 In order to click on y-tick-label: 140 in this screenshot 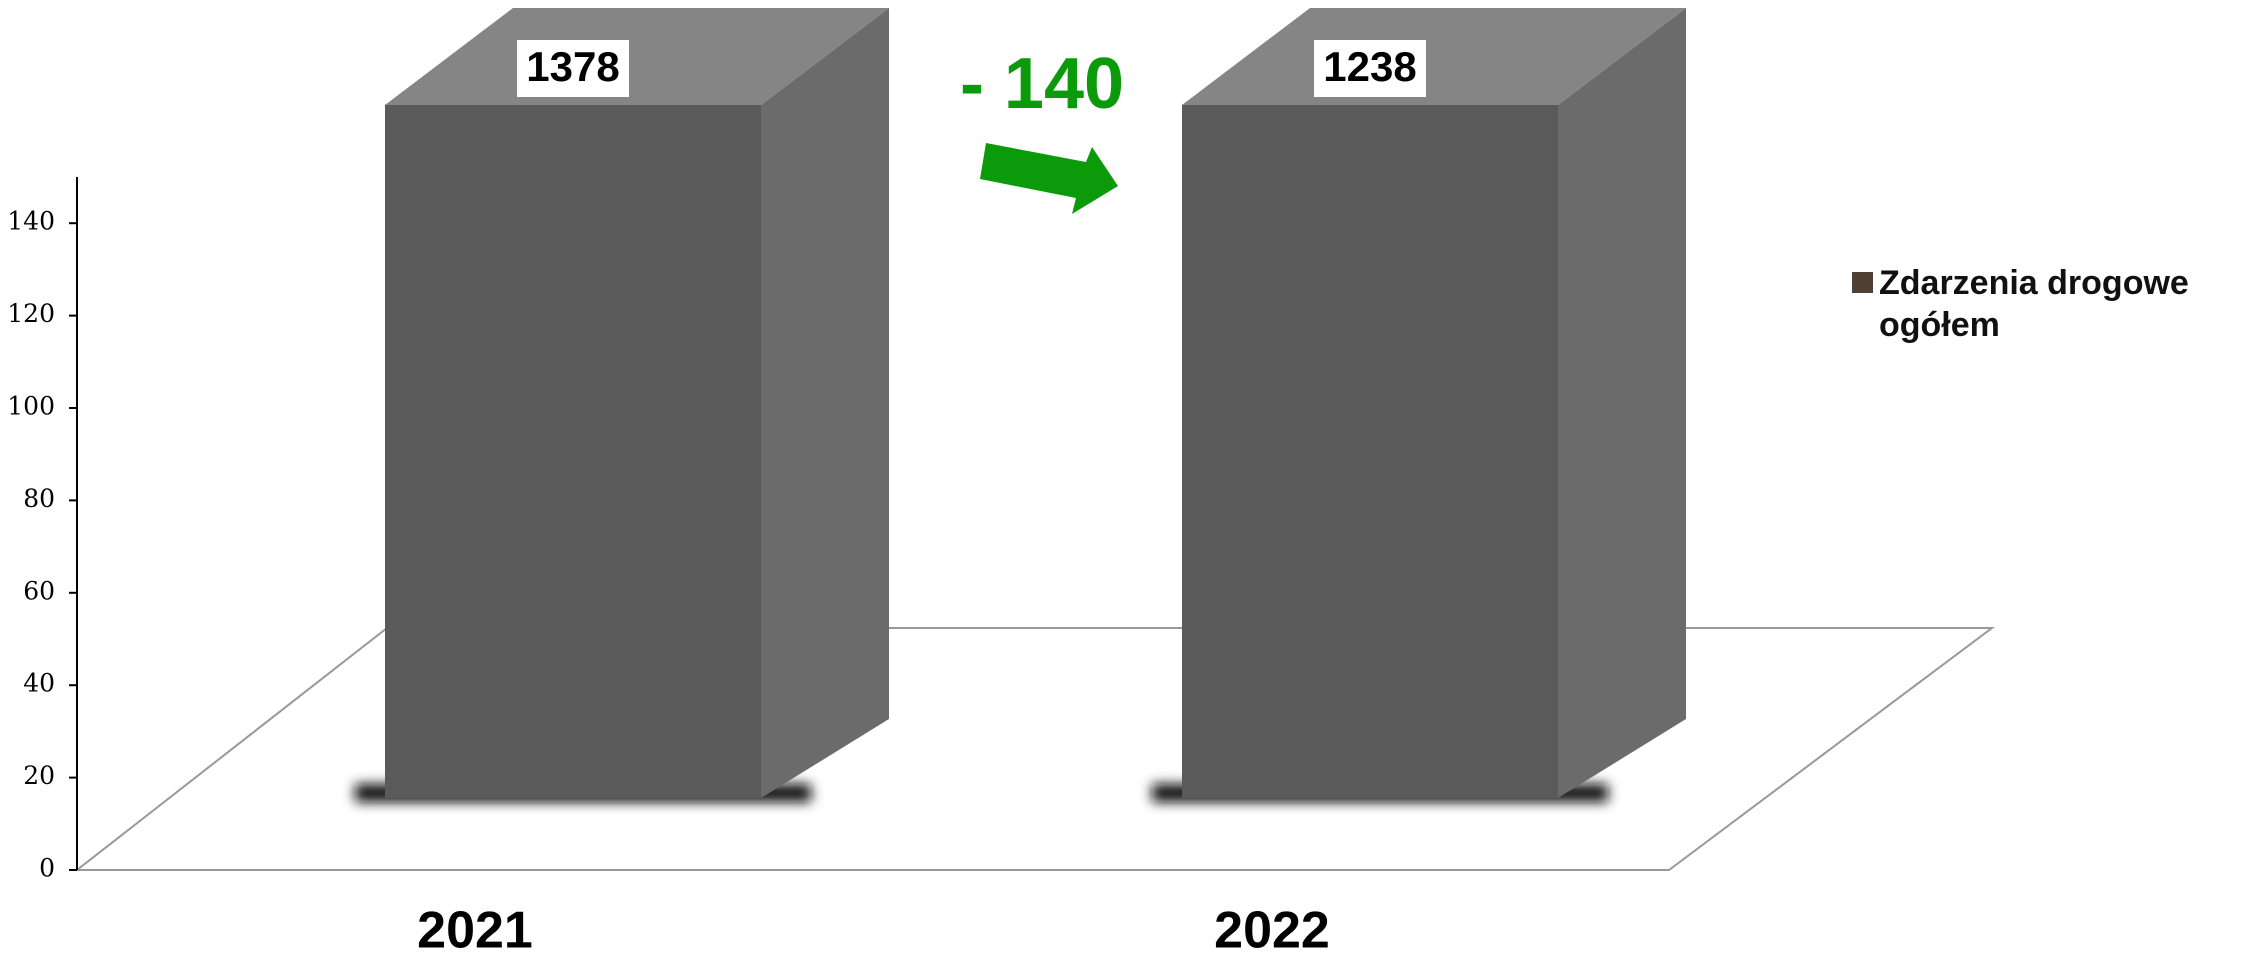, I will do `click(31, 221)`.